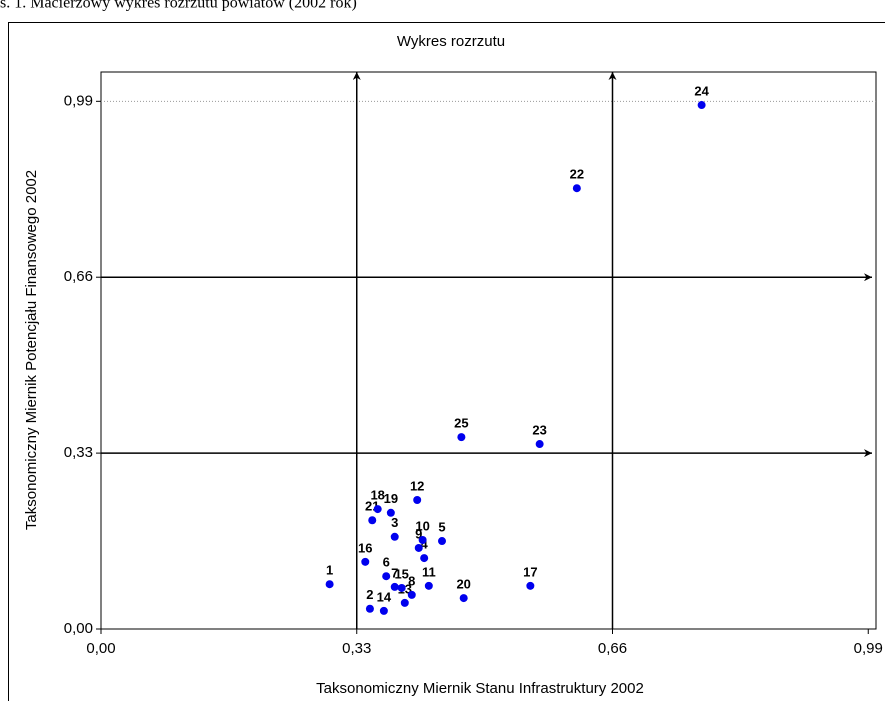 The height and width of the screenshot is (706, 885). What do you see at coordinates (868, 648) in the screenshot?
I see `x-tick-label: 0,99` at bounding box center [868, 648].